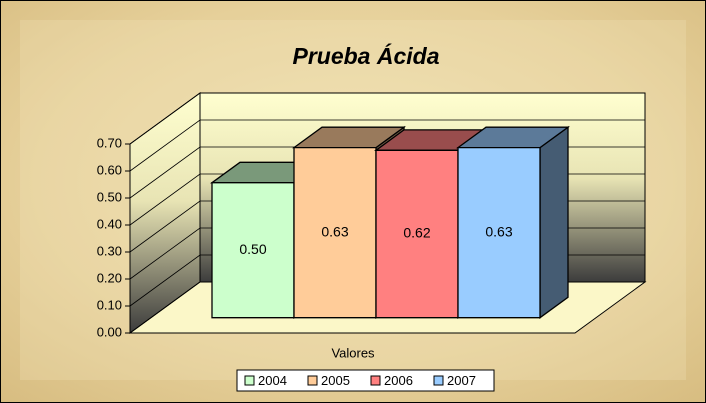 The width and height of the screenshot is (706, 403). I want to click on legend-label: 2004, so click(272, 380).